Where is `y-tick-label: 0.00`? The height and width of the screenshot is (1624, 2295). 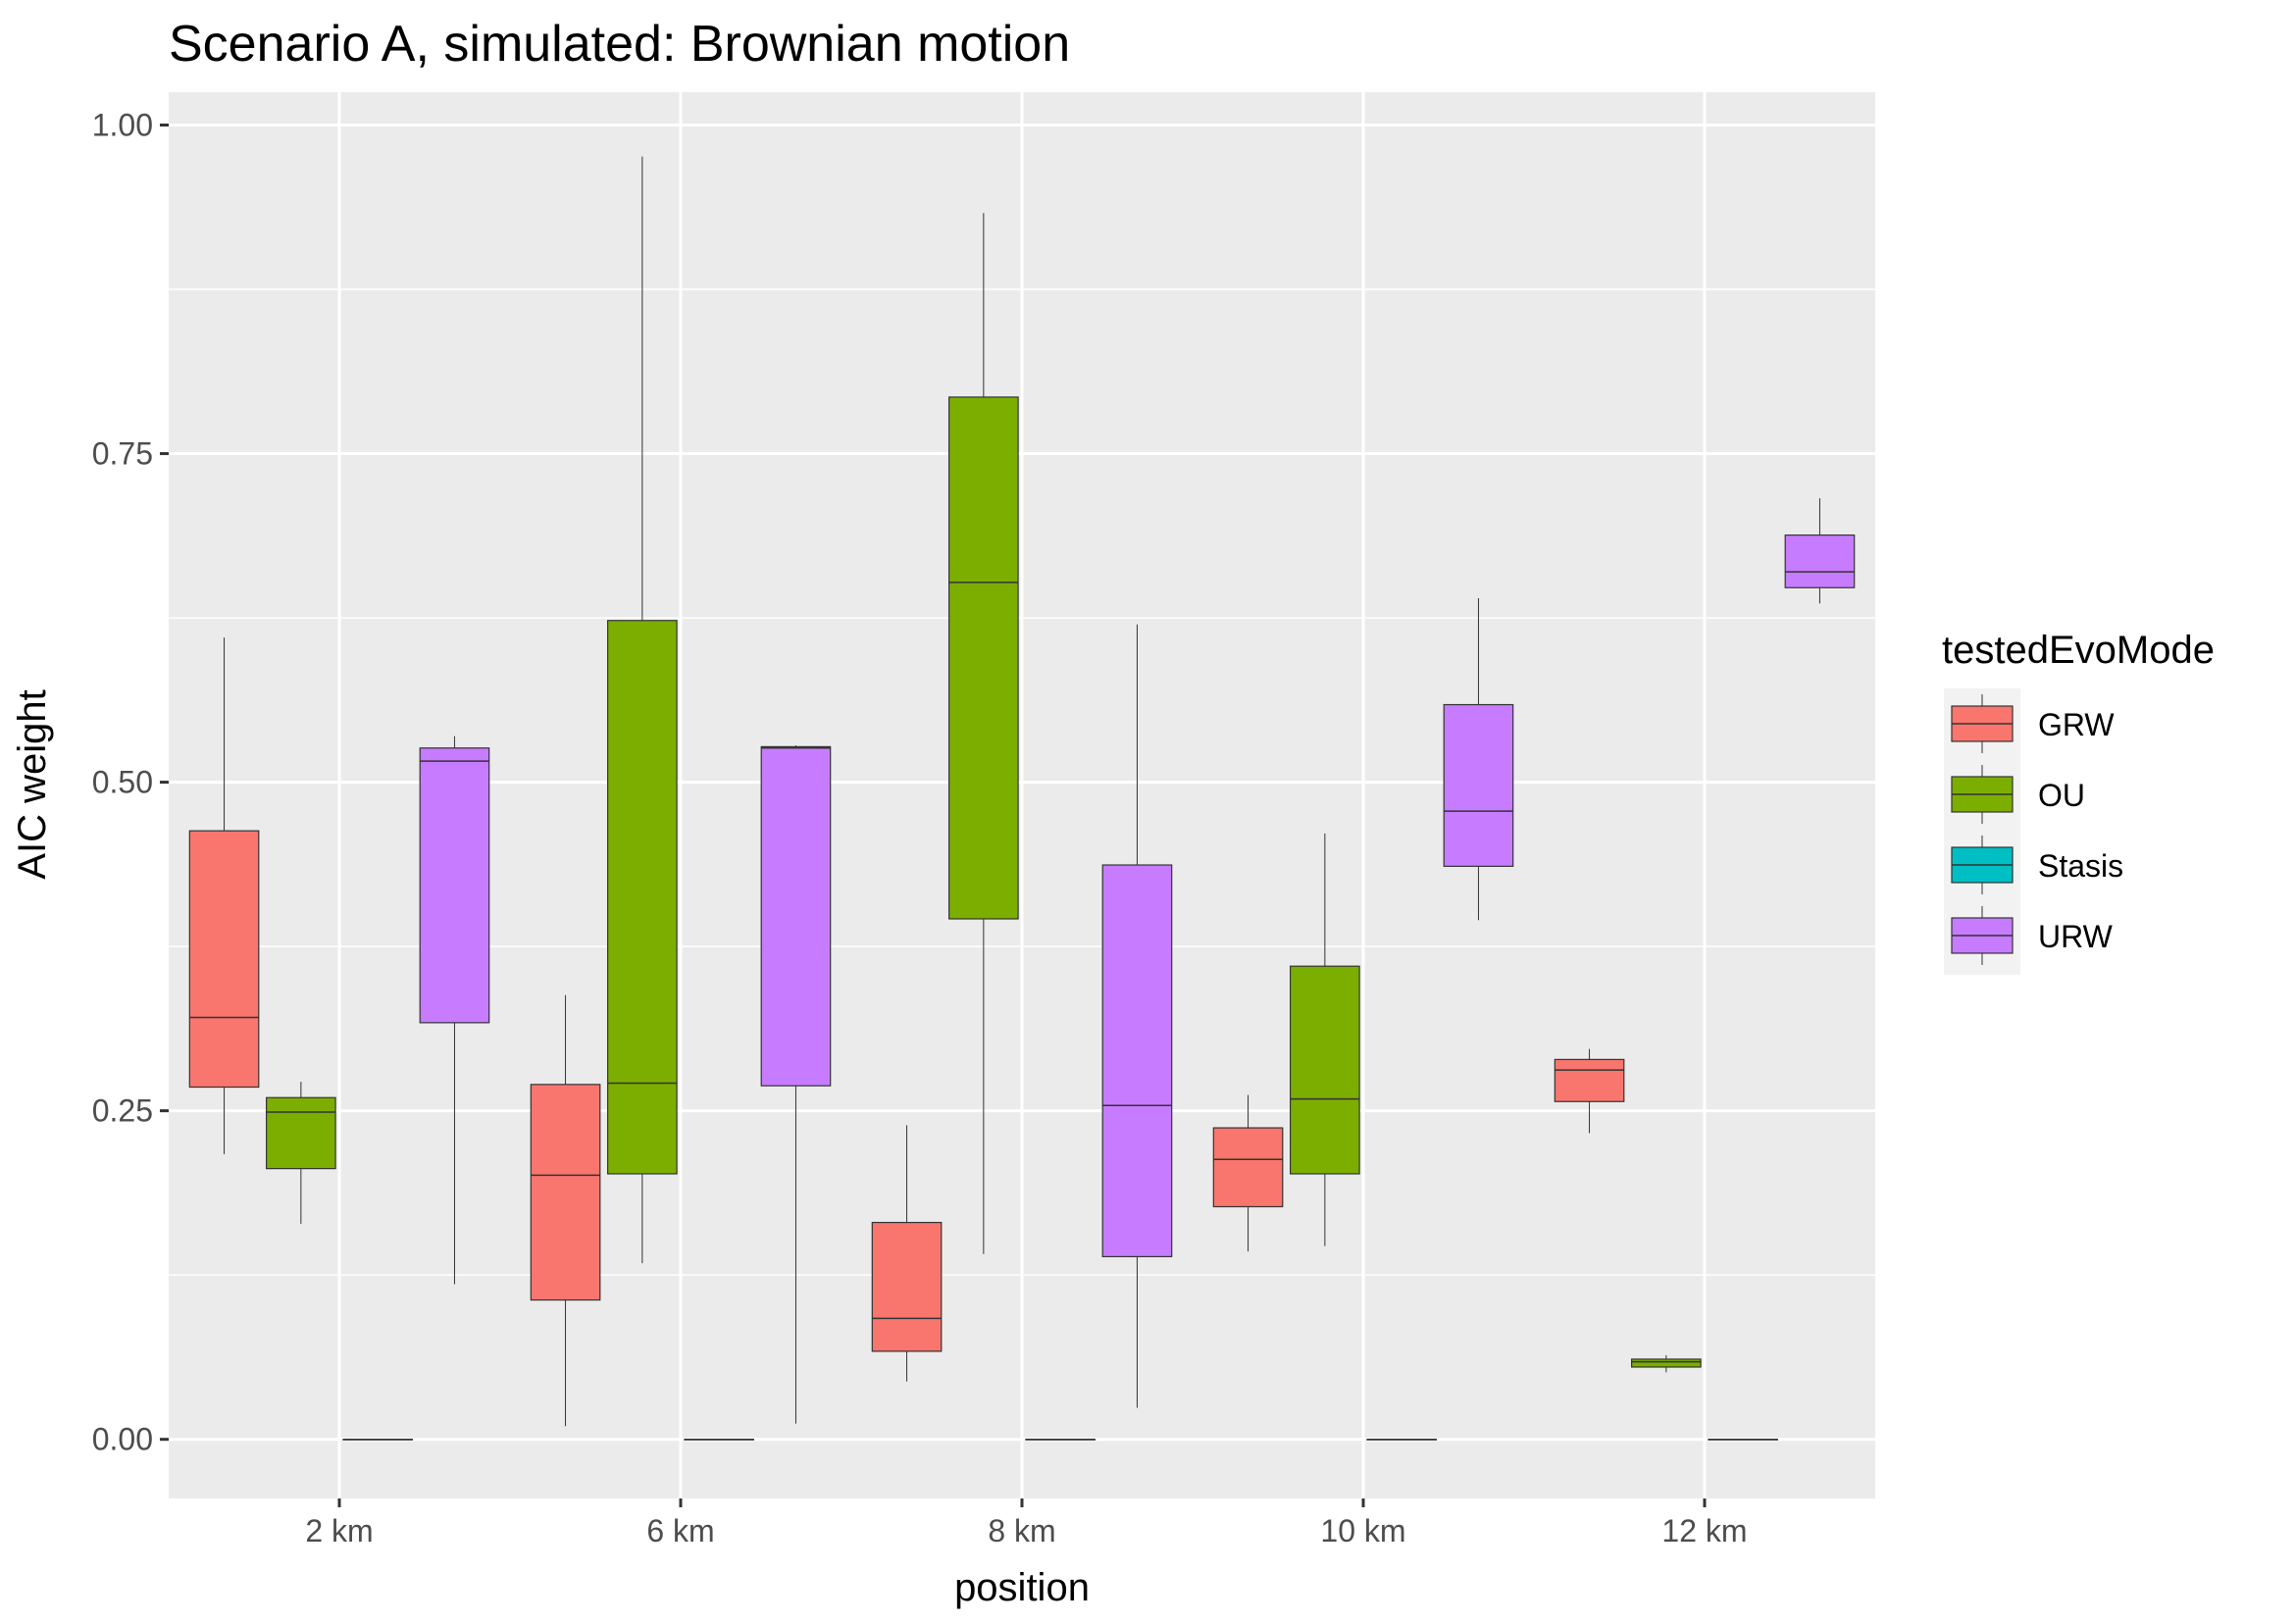 y-tick-label: 0.00 is located at coordinates (122, 1439).